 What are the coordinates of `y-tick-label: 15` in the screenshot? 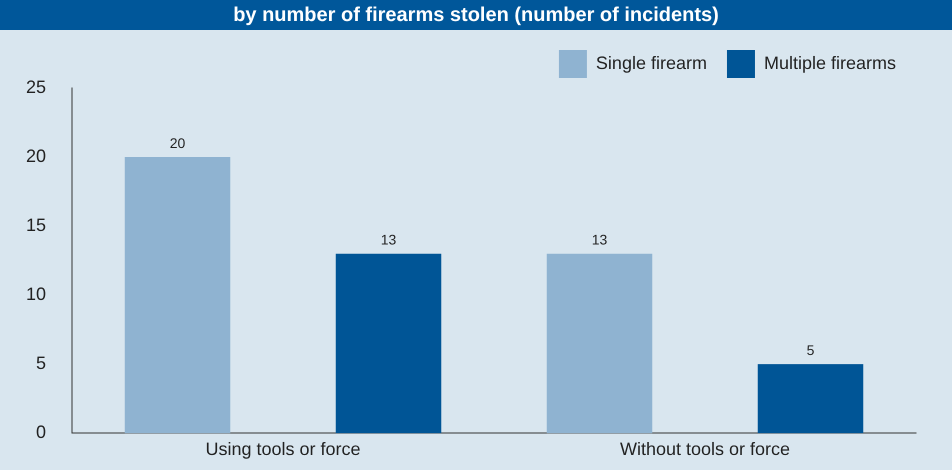 It's located at (36, 225).